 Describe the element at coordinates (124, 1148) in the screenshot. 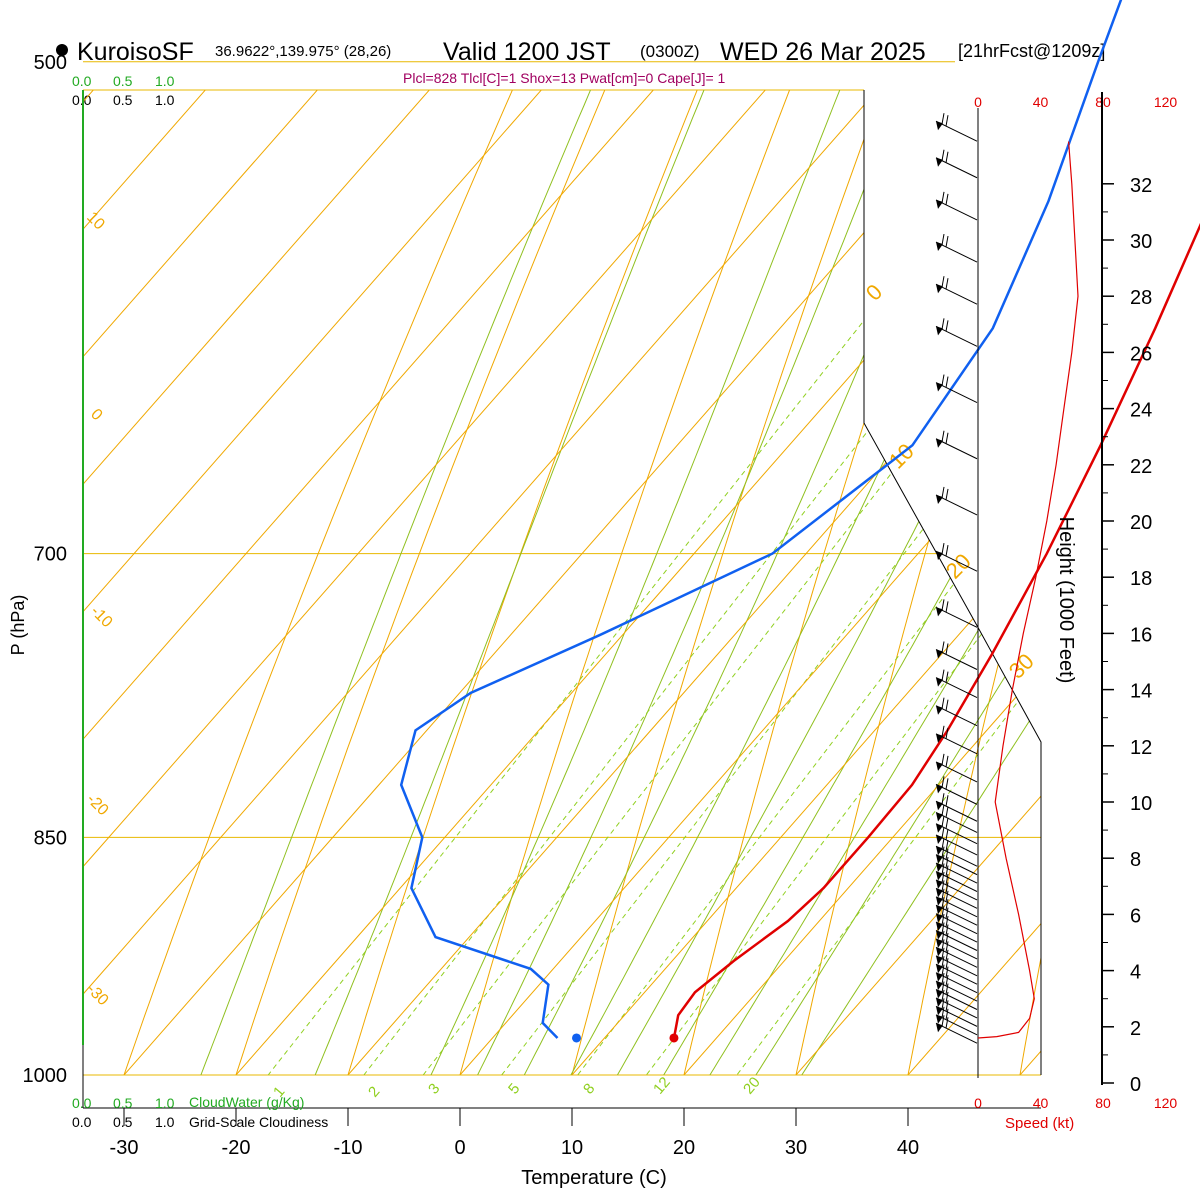

I see `temperature-tick-label: -30` at that location.